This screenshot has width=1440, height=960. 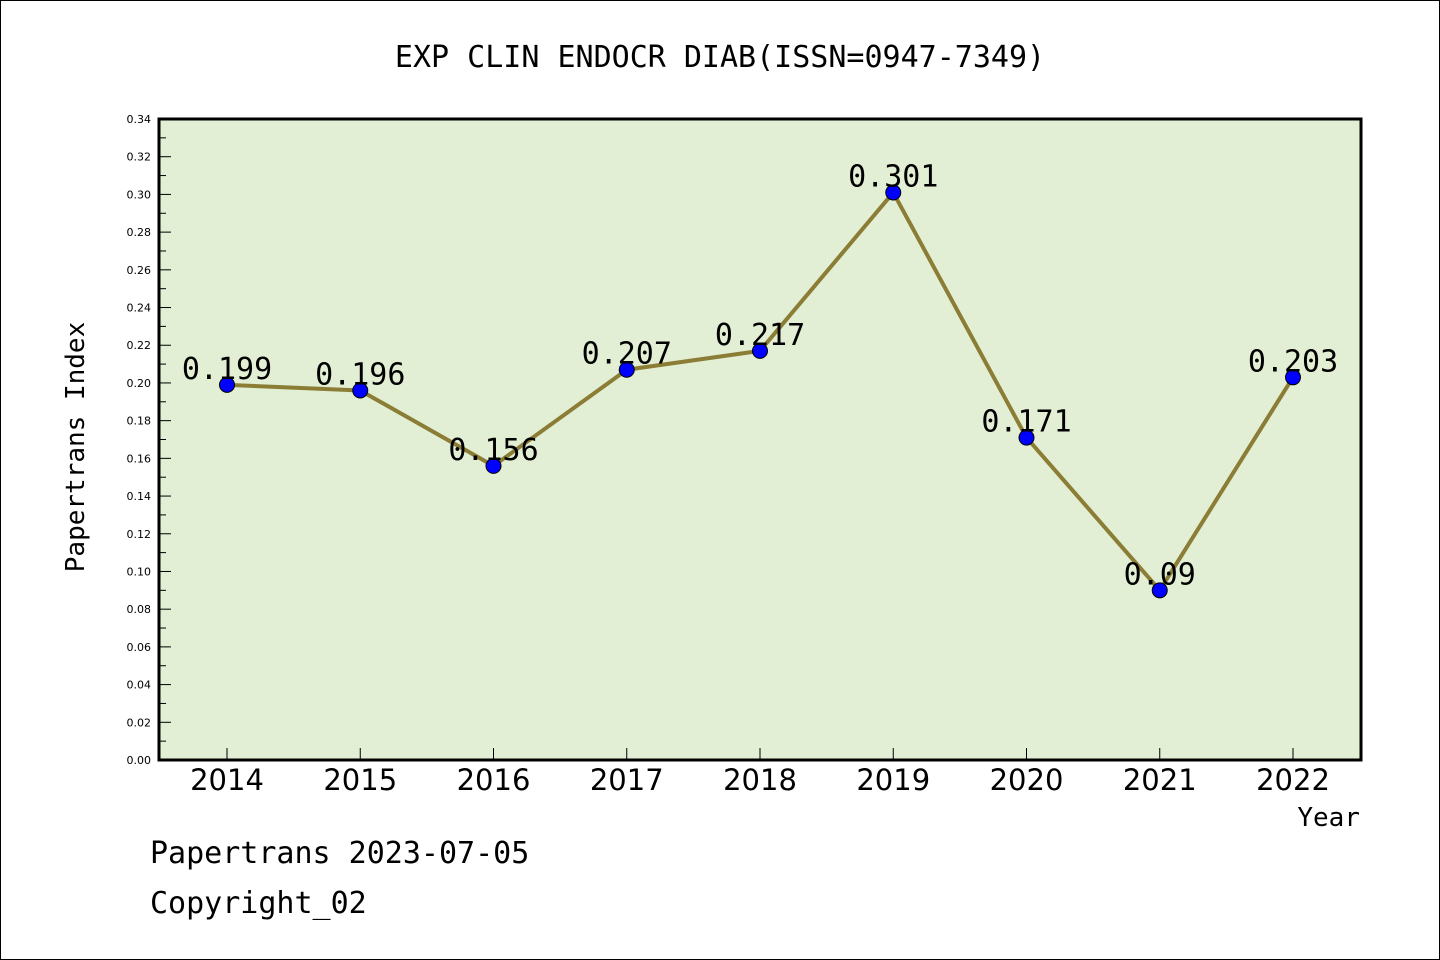 I want to click on data-label: 0.156, so click(x=493, y=450).